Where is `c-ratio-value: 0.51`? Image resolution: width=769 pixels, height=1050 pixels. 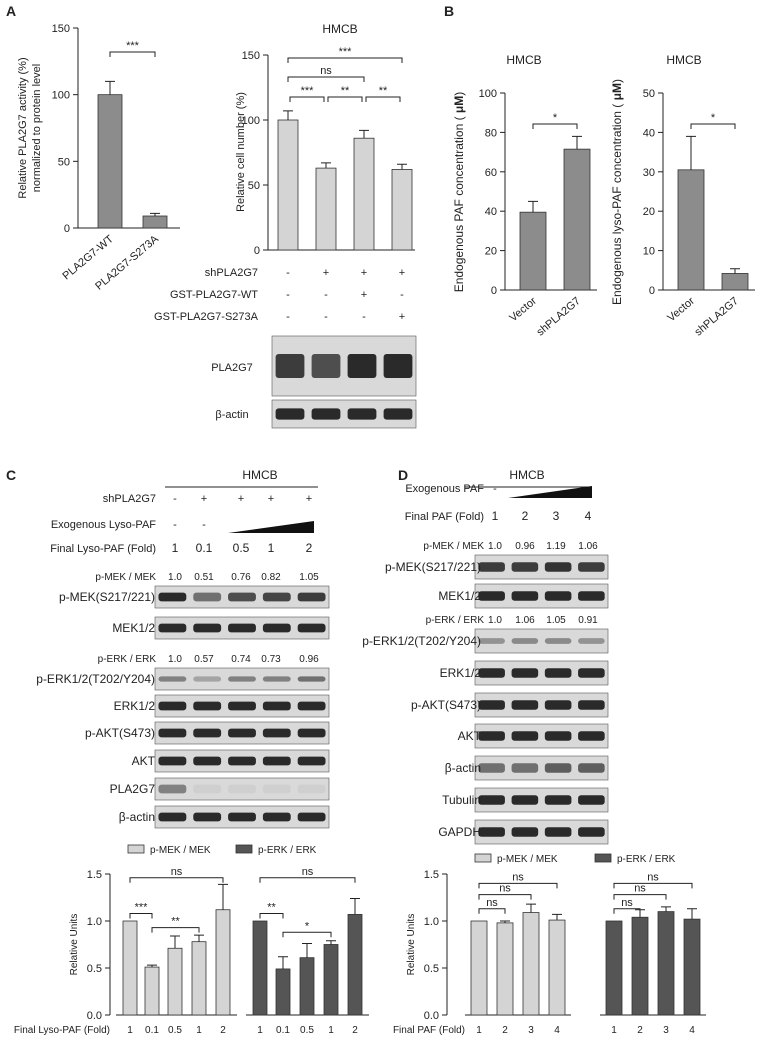
c-ratio-value: 0.51 is located at coordinates (204, 577).